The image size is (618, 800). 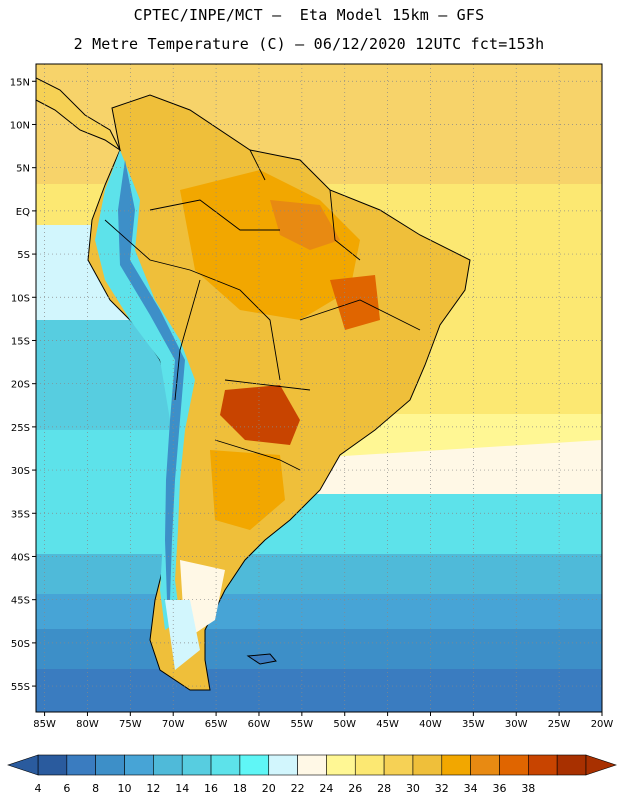 What do you see at coordinates (20, 557) in the screenshot?
I see `lat-tick-label: 40S` at bounding box center [20, 557].